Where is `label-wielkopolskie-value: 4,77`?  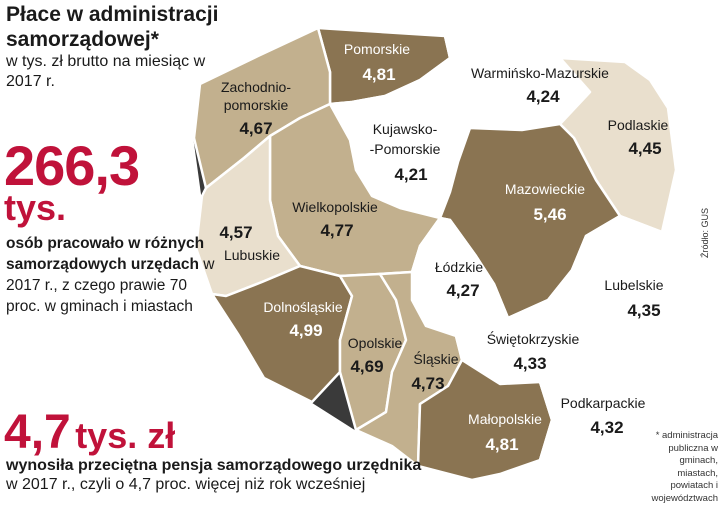 label-wielkopolskie-value: 4,77 is located at coordinates (336, 230).